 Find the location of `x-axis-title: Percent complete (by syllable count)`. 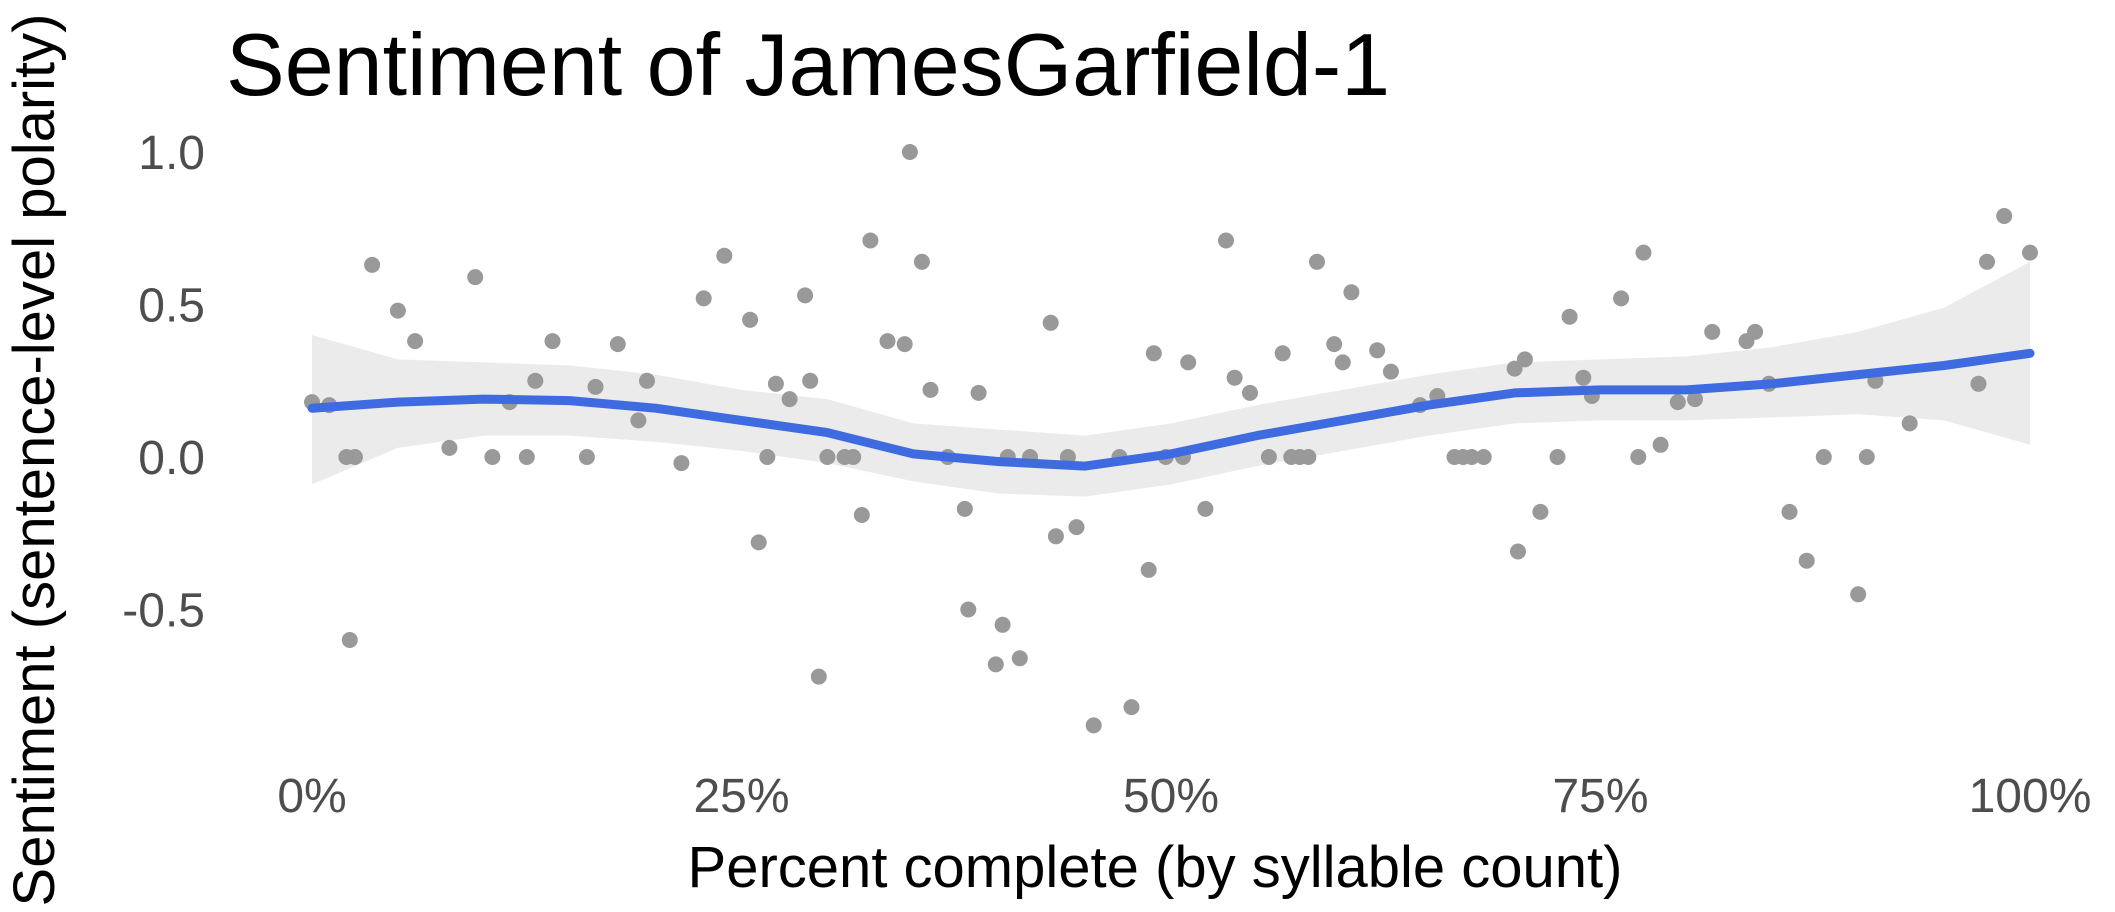

x-axis-title: Percent complete (by syllable count) is located at coordinates (1155, 867).